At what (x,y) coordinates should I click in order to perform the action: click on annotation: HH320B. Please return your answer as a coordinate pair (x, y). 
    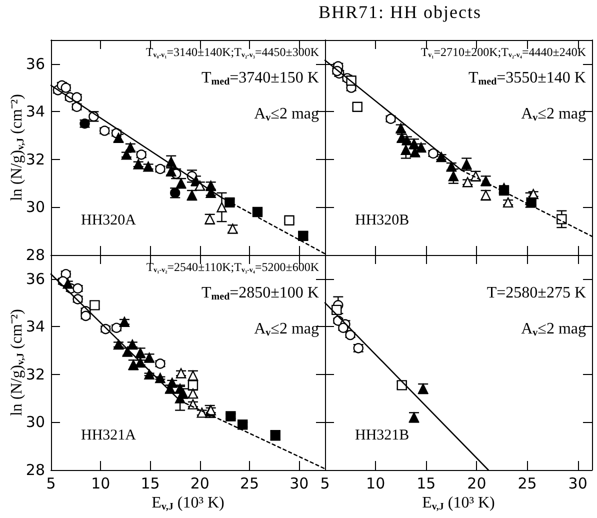
    Looking at the image, I should click on (382, 220).